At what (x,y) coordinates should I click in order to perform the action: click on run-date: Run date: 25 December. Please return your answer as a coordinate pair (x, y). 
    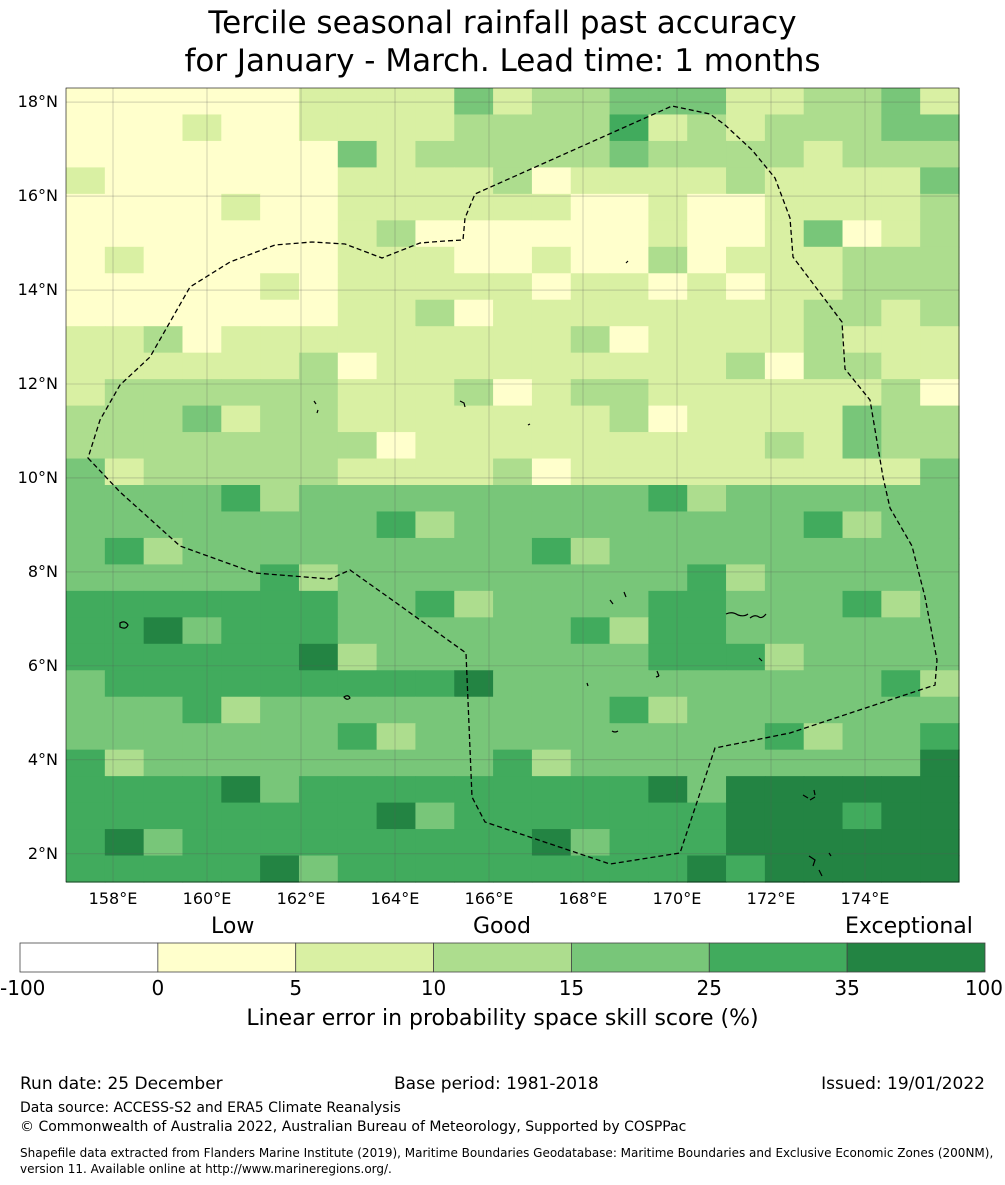
    Looking at the image, I should click on (121, 1084).